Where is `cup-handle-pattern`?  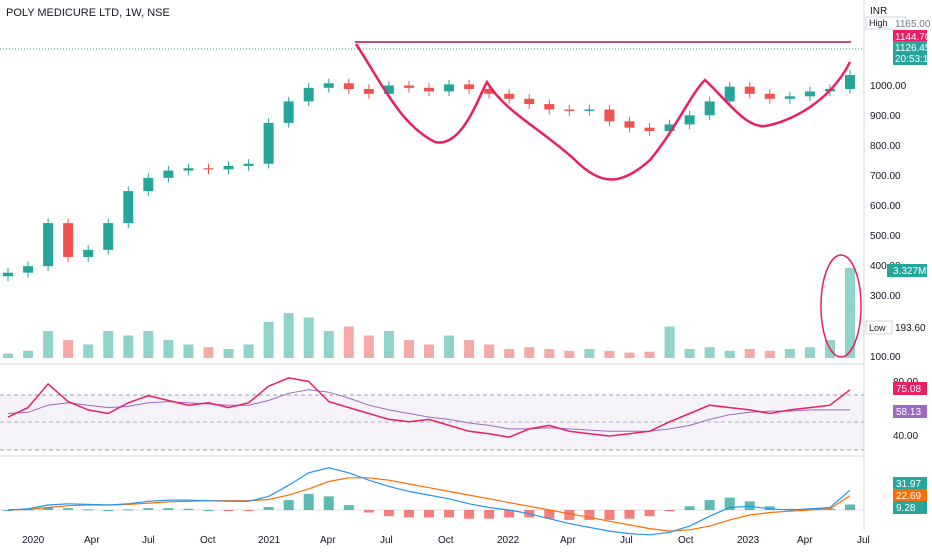 cup-handle-pattern is located at coordinates (603, 112).